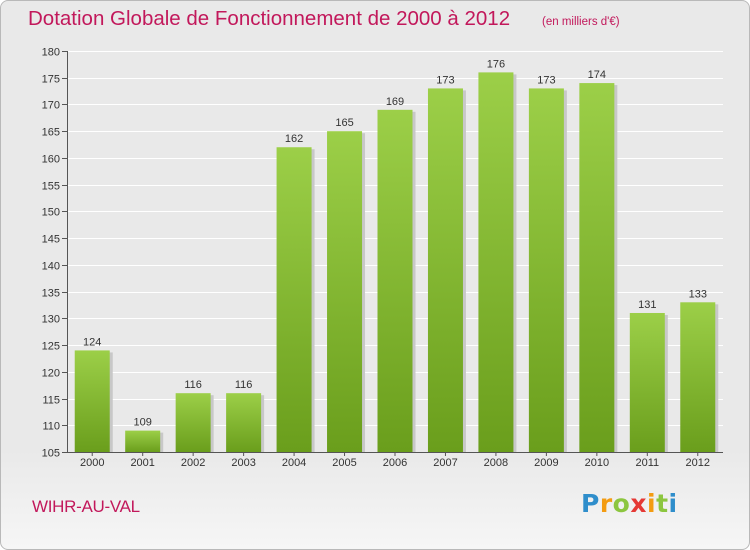 This screenshot has height=550, width=750. I want to click on data-label: 174, so click(597, 75).